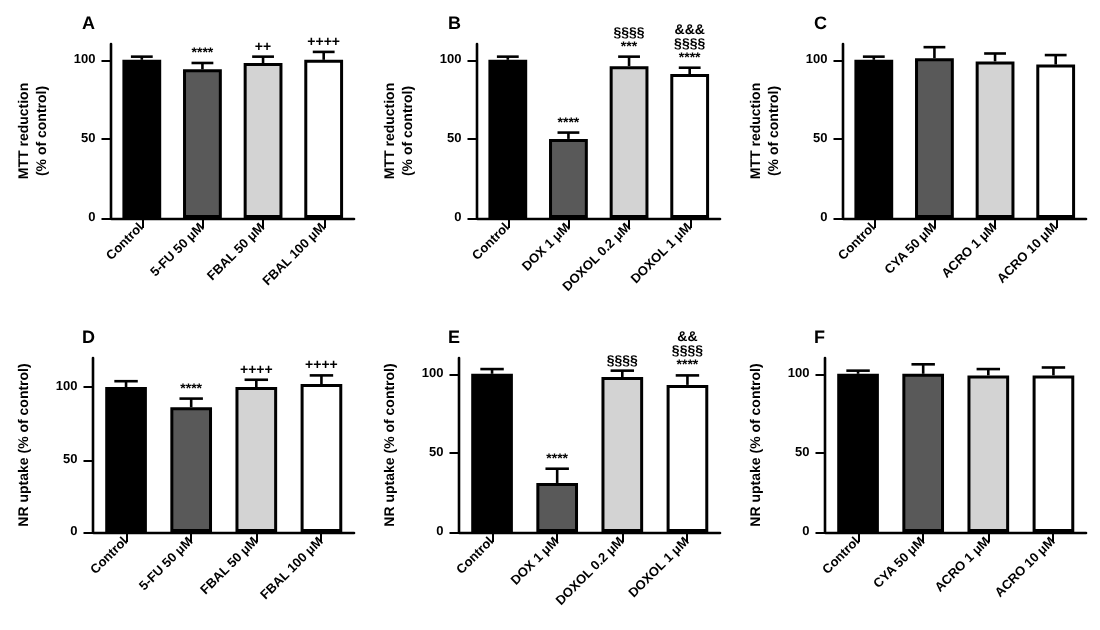  What do you see at coordinates (89, 337) in the screenshot?
I see `chart-title: D` at bounding box center [89, 337].